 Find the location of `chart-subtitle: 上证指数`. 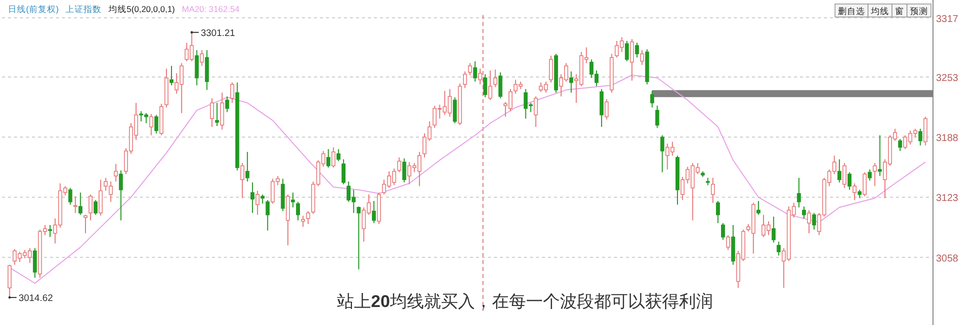

chart-subtitle: 上证指数 is located at coordinates (84, 9).